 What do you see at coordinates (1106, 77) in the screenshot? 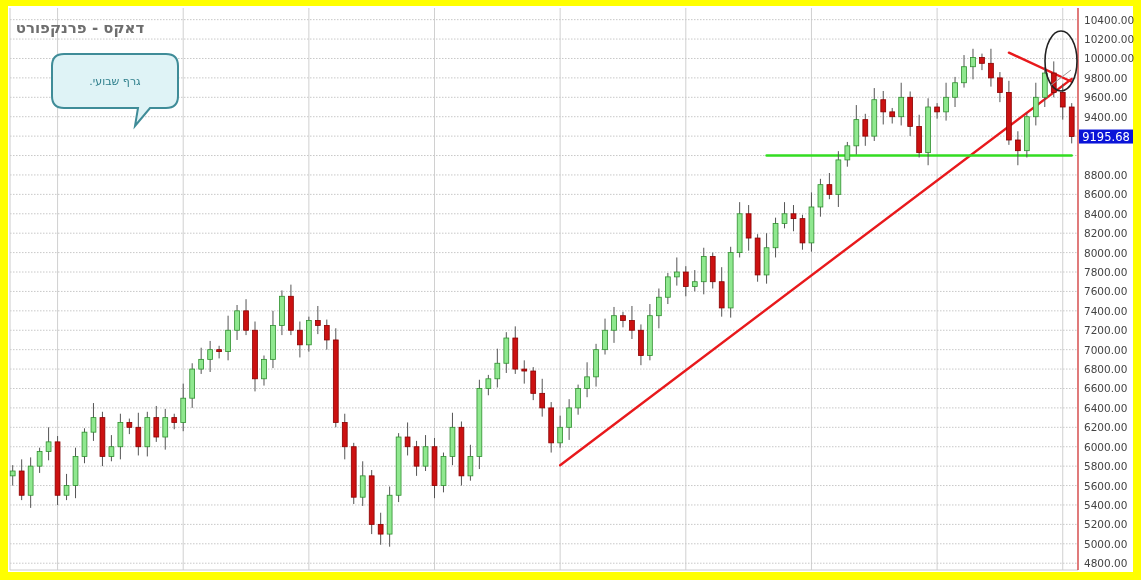
I see `y-tick-label: 9800.00` at bounding box center [1106, 77].